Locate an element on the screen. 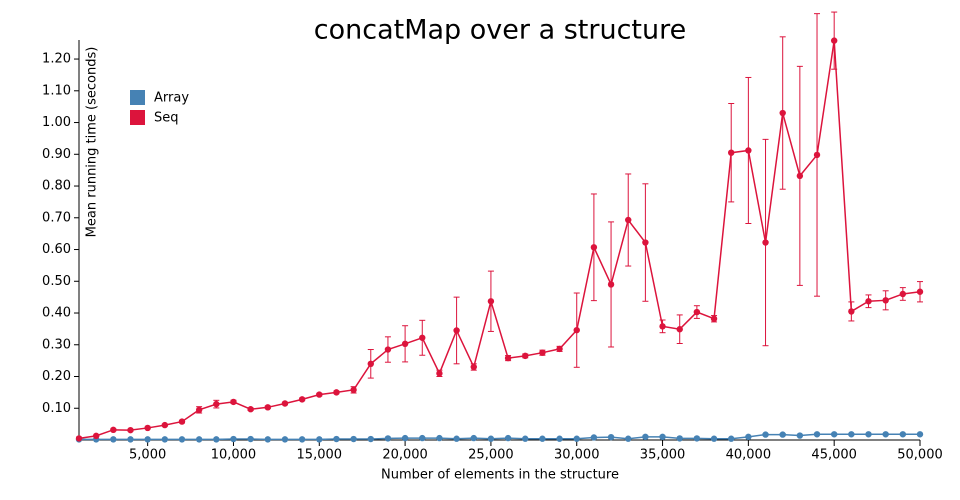 The height and width of the screenshot is (500, 960). x-tick-label: 50,000 is located at coordinates (920, 455).